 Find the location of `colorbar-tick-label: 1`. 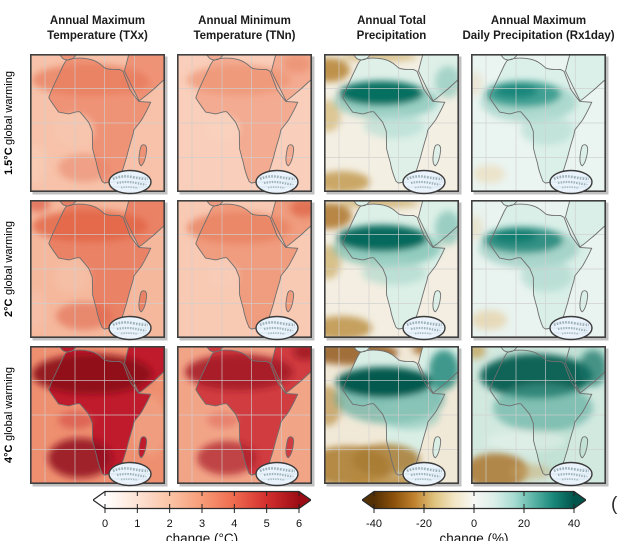

colorbar-tick-label: 1 is located at coordinates (137, 524).